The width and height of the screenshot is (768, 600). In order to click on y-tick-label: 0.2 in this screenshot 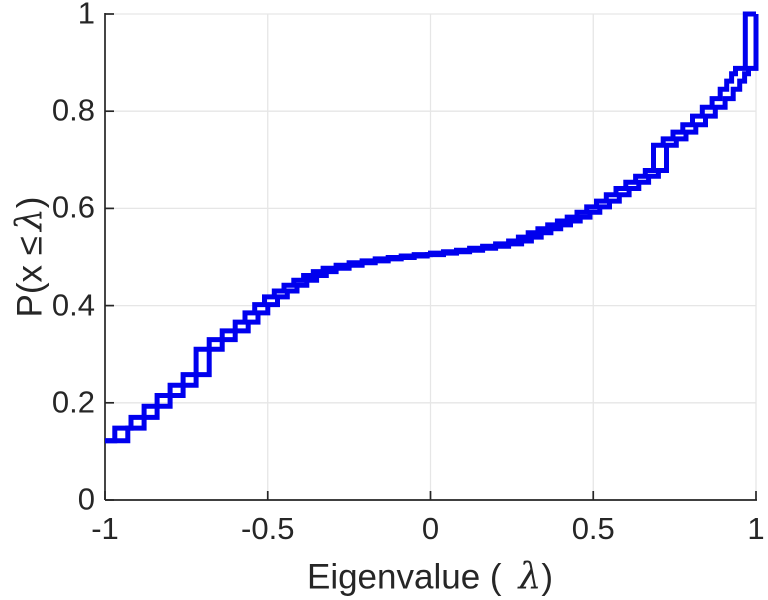, I will do `click(73, 402)`.